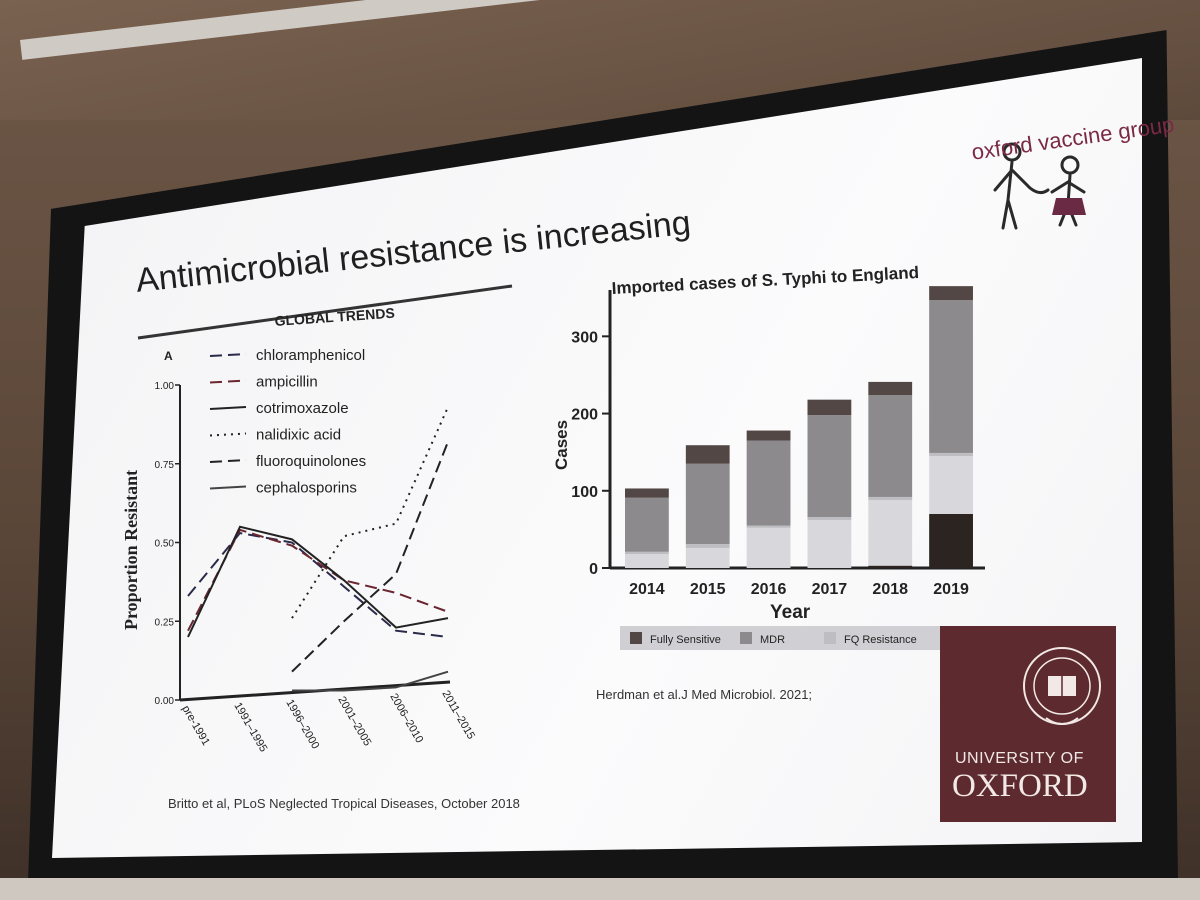  What do you see at coordinates (131, 550) in the screenshot?
I see `y-axis-label: Proportion Resistant` at bounding box center [131, 550].